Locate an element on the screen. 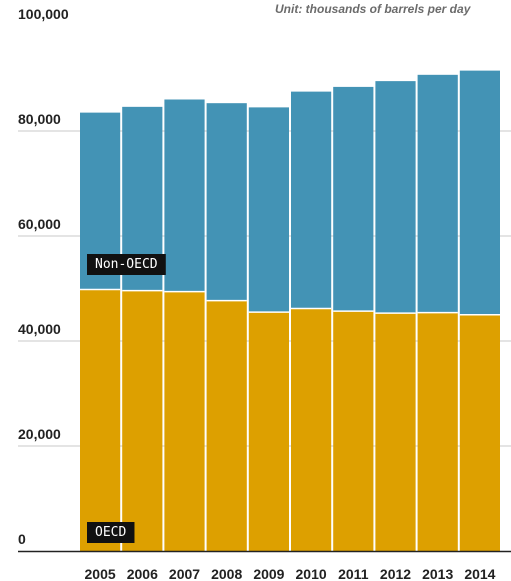  bar-non-oecd-2008 is located at coordinates (226, 202).